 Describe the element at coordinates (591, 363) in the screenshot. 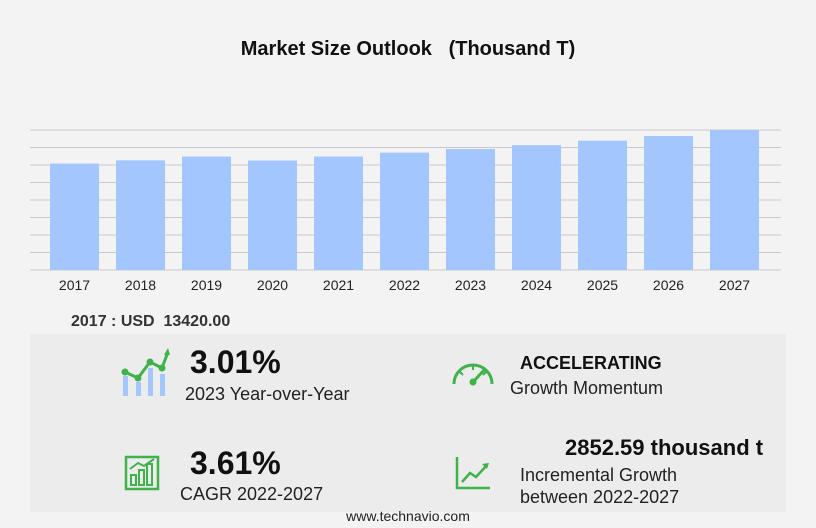

I see `momentum-value: ACCELERATING` at that location.